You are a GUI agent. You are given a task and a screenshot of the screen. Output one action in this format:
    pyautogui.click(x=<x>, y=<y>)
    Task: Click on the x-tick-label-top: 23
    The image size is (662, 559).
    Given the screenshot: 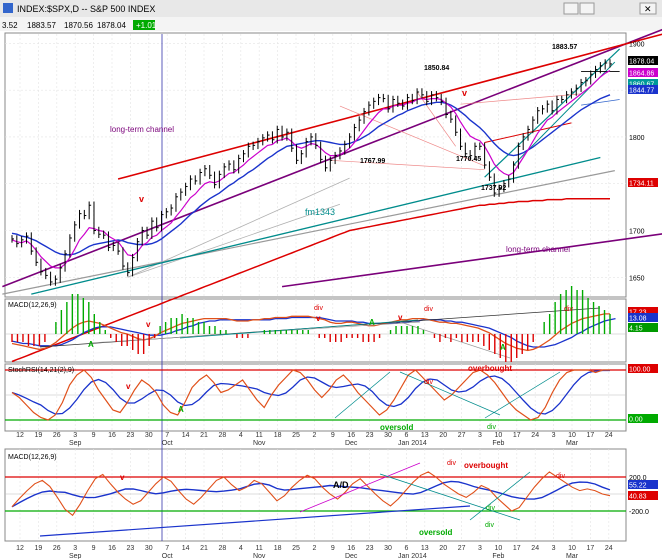 What is the action you would take?
    pyautogui.click(x=370, y=435)
    